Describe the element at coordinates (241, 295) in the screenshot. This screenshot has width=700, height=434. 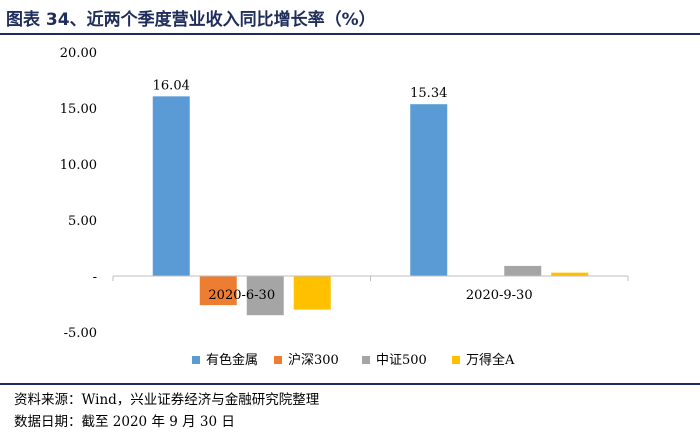
I see `category-label: 2020-6-30` at that location.